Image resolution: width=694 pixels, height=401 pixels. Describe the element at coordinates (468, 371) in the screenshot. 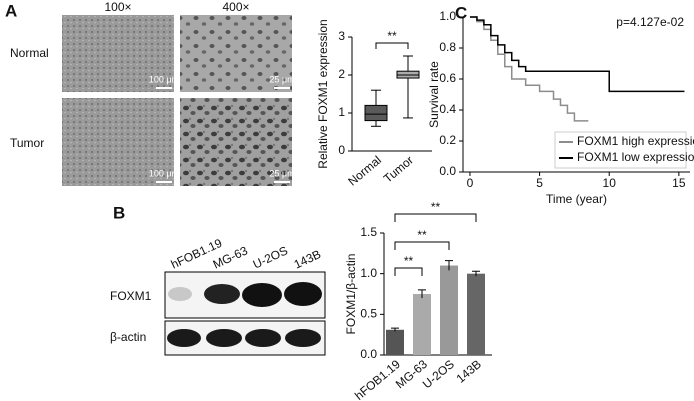

I see `x-tick-label: 143B` at that location.